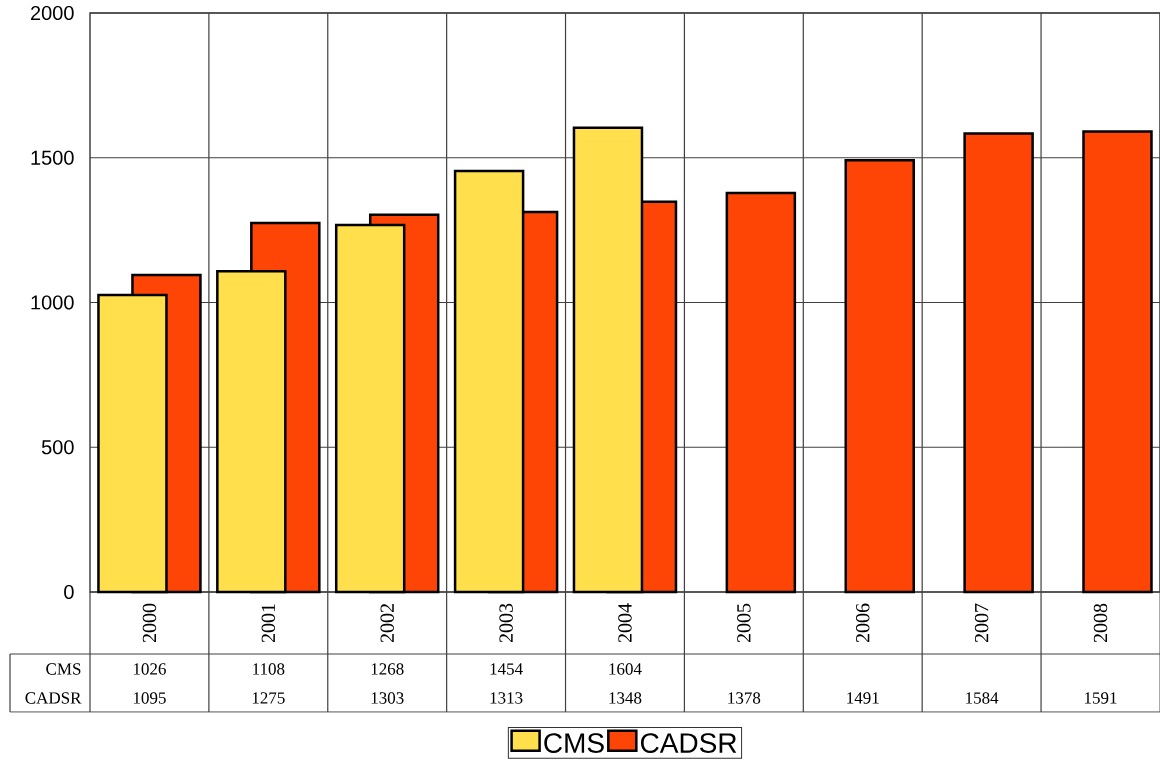 This screenshot has width=1160, height=770. Describe the element at coordinates (69, 592) in the screenshot. I see `y-tick-label: 0` at that location.